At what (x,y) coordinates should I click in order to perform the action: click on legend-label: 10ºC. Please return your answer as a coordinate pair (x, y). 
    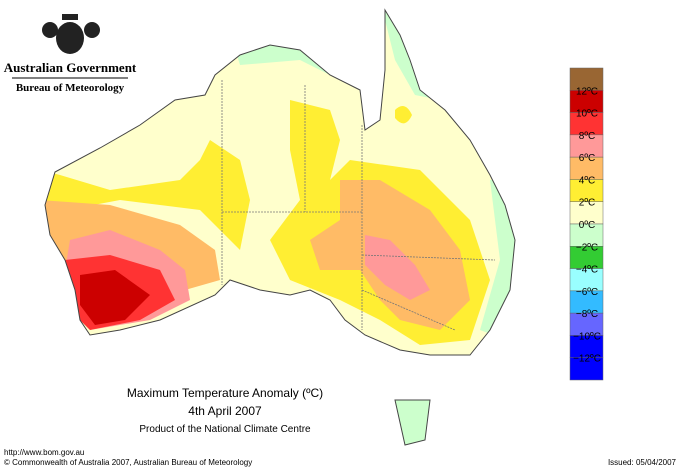
    Looking at the image, I should click on (587, 114).